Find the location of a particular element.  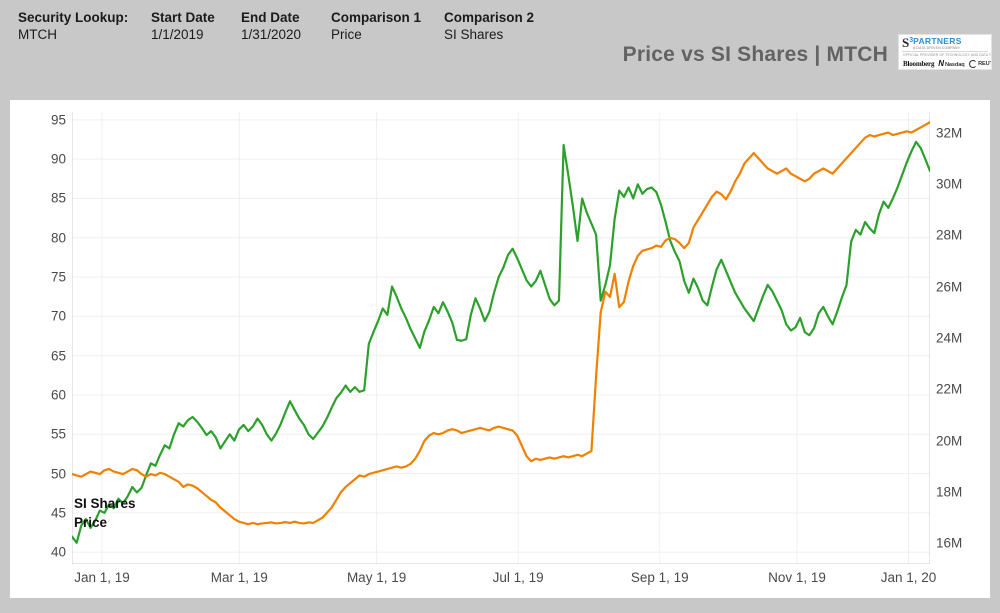

nasdaq-label: Nasdaq is located at coordinates (954, 65).